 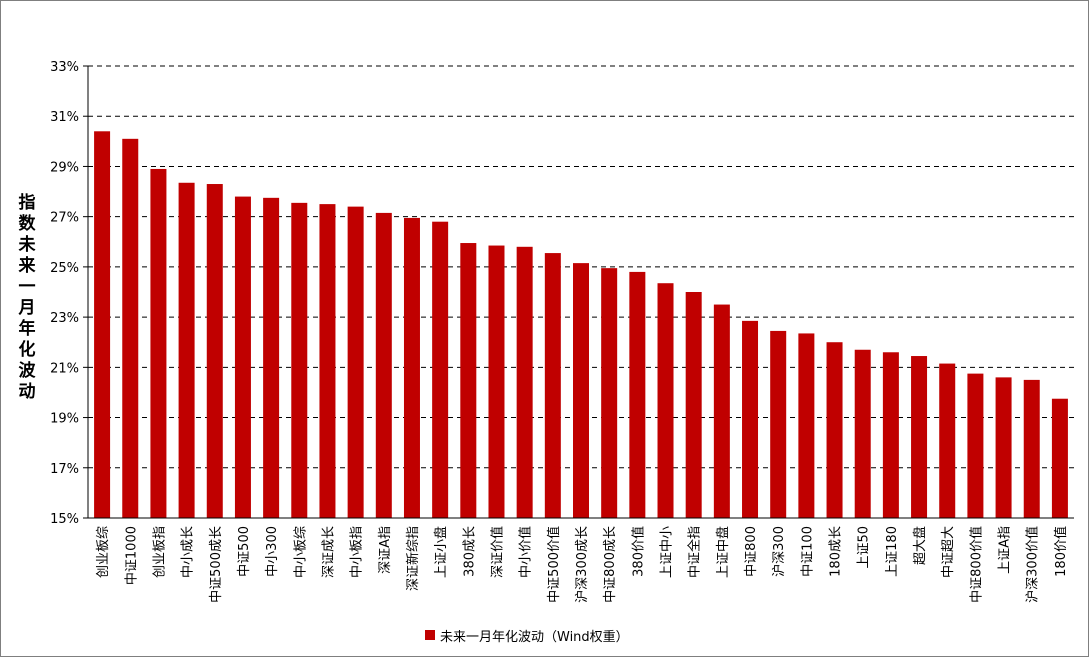 I want to click on y-tick-label: 31%, so click(x=64, y=117).